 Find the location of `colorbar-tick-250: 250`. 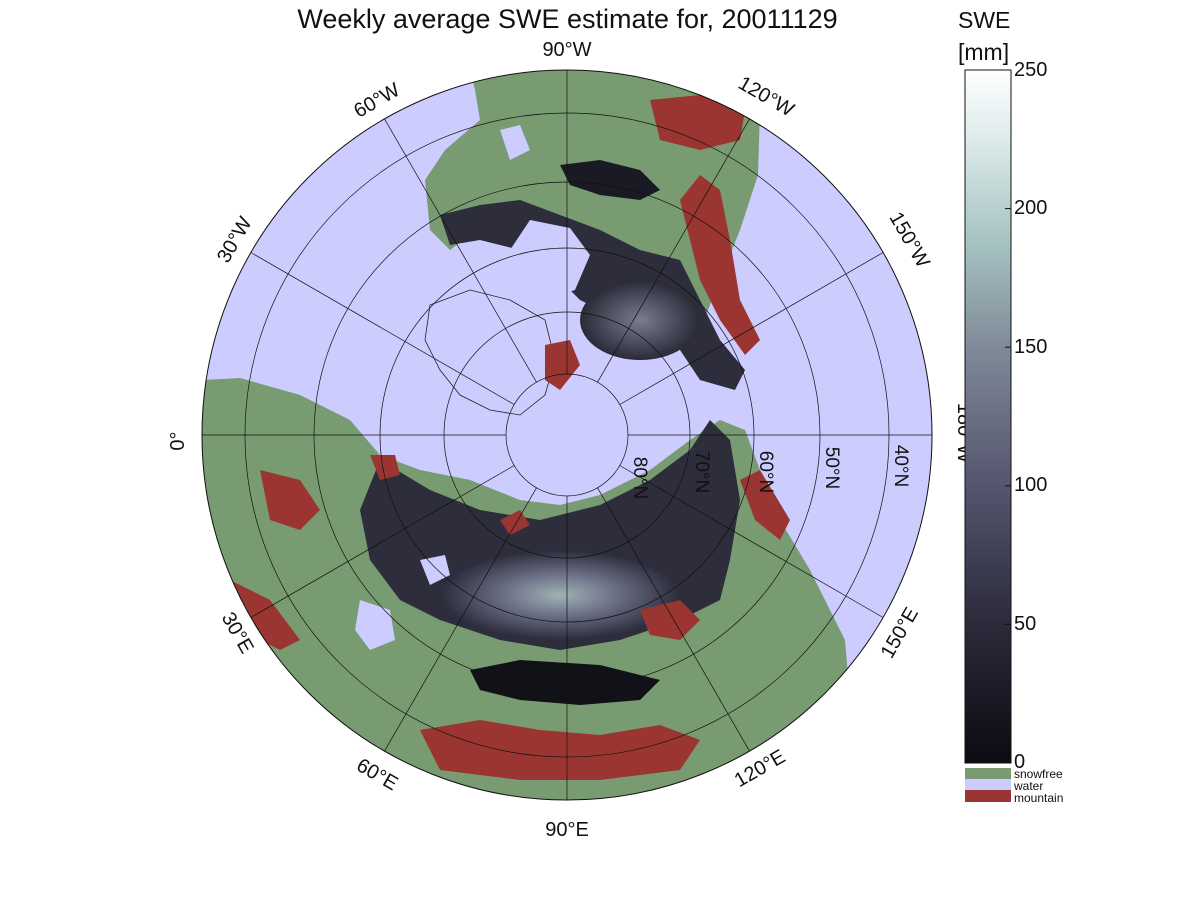

colorbar-tick-250: 250 is located at coordinates (1031, 70).